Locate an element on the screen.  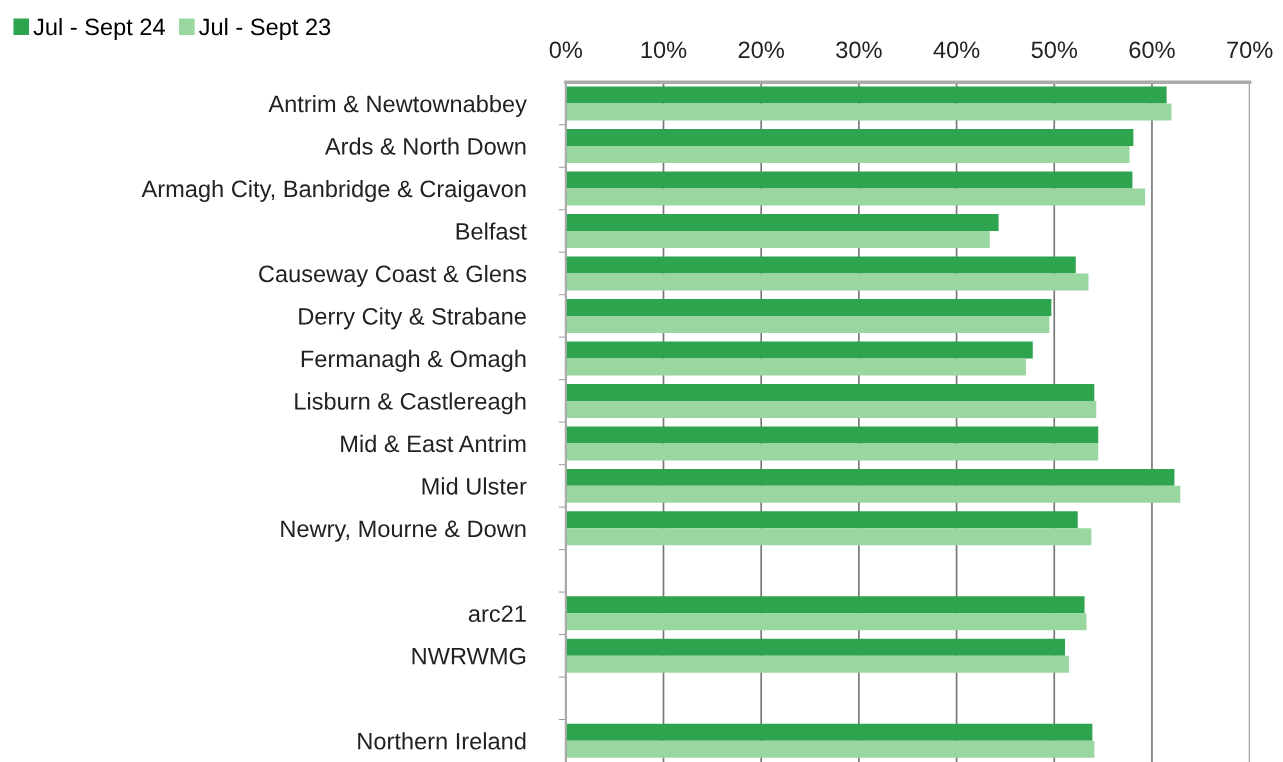
y-tick-label: Belfast is located at coordinates (491, 231).